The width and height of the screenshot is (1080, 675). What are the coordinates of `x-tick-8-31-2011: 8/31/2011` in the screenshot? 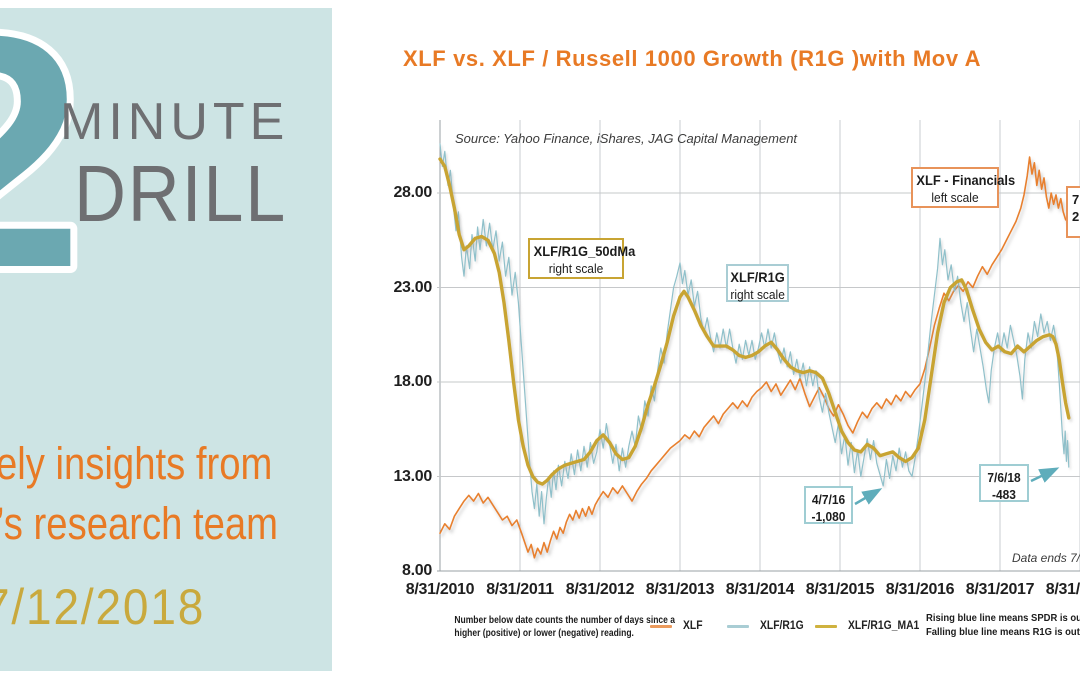 It's located at (520, 589).